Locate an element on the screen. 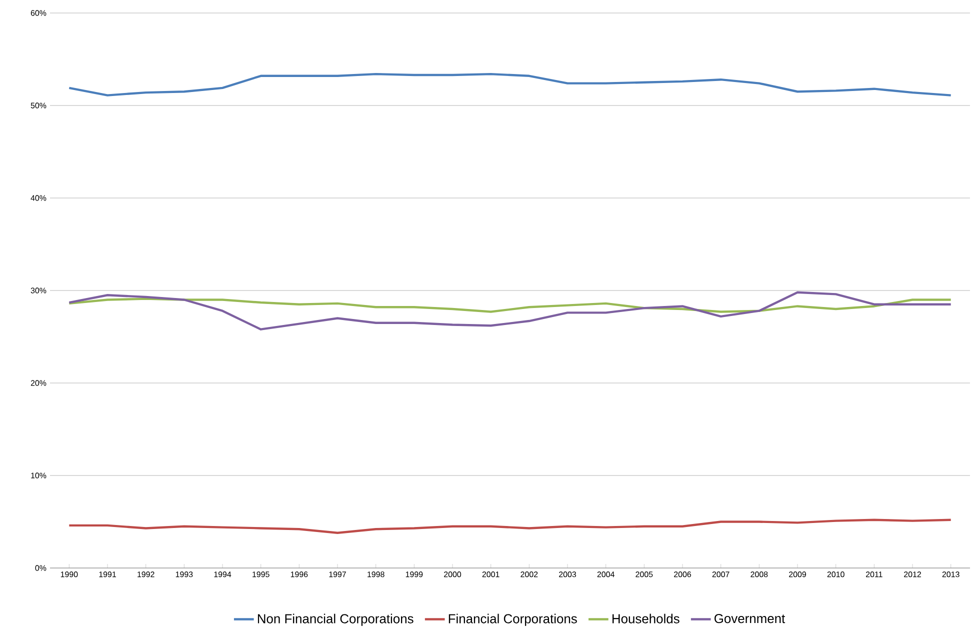 The width and height of the screenshot is (971, 632). legend-label: Households is located at coordinates (646, 619).